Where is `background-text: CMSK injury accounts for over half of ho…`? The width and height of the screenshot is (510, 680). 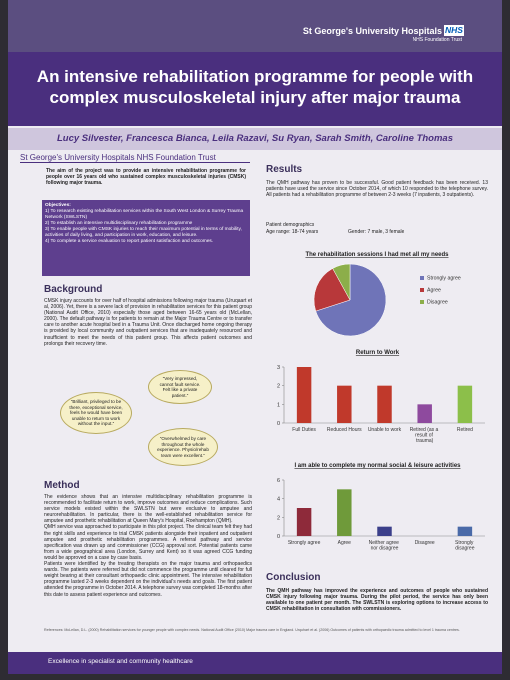 background-text: CMSK injury accounts for over half of ho… is located at coordinates (148, 322).